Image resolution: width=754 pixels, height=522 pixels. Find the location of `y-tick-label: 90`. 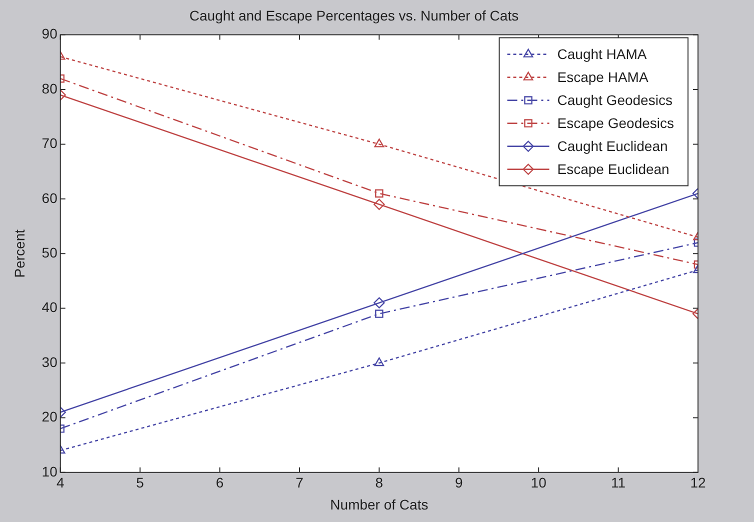

y-tick-label: 90 is located at coordinates (50, 34).